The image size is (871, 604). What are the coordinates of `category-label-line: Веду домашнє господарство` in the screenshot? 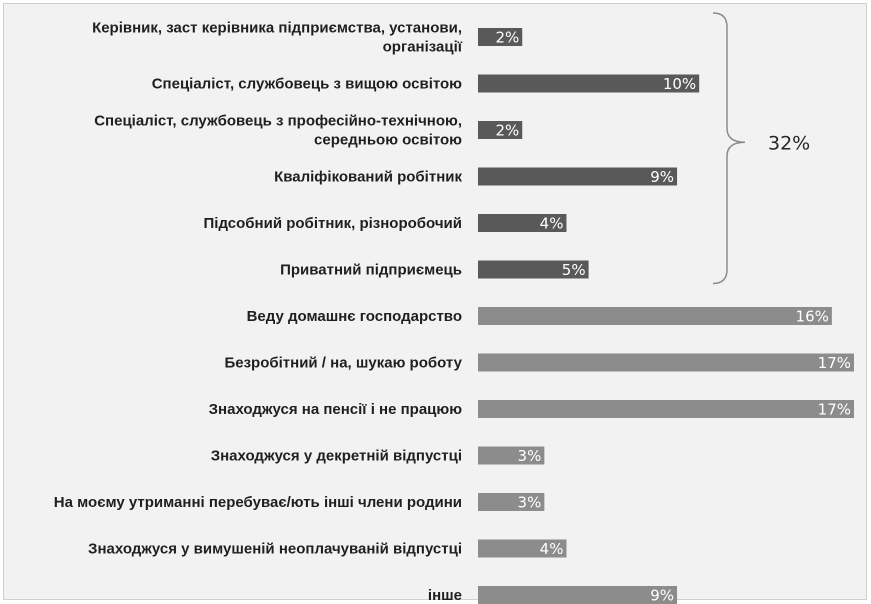 It's located at (354, 316).